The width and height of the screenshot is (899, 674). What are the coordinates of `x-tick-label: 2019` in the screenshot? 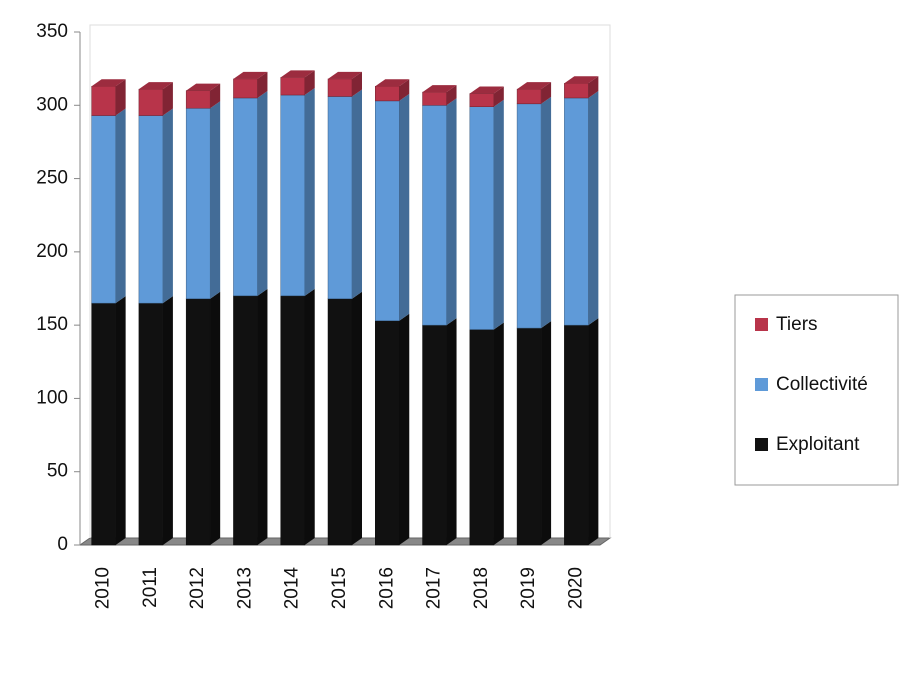 It's located at (528, 588).